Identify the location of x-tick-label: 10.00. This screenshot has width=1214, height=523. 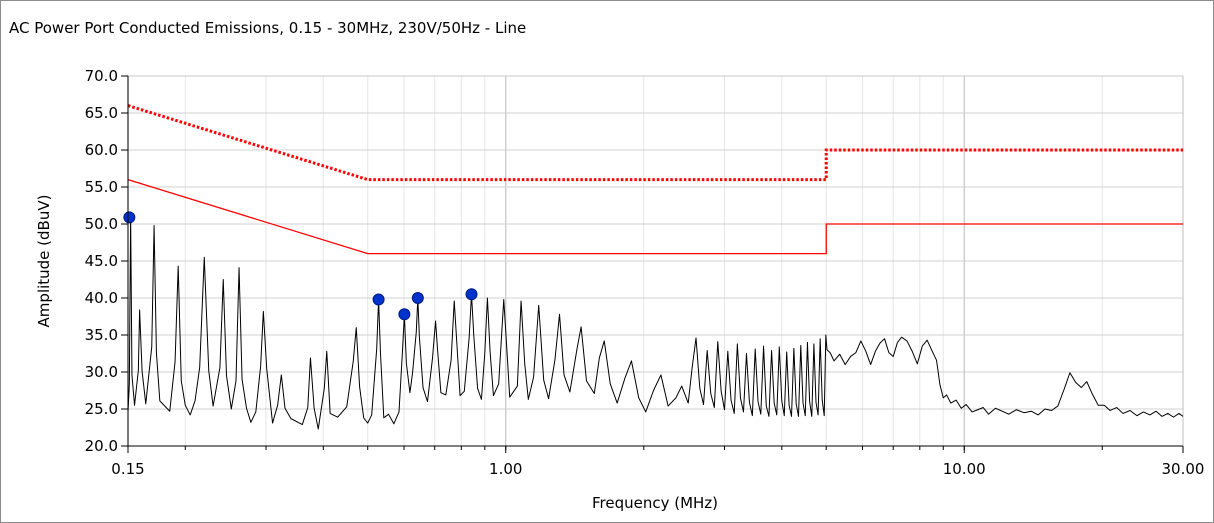
(964, 469).